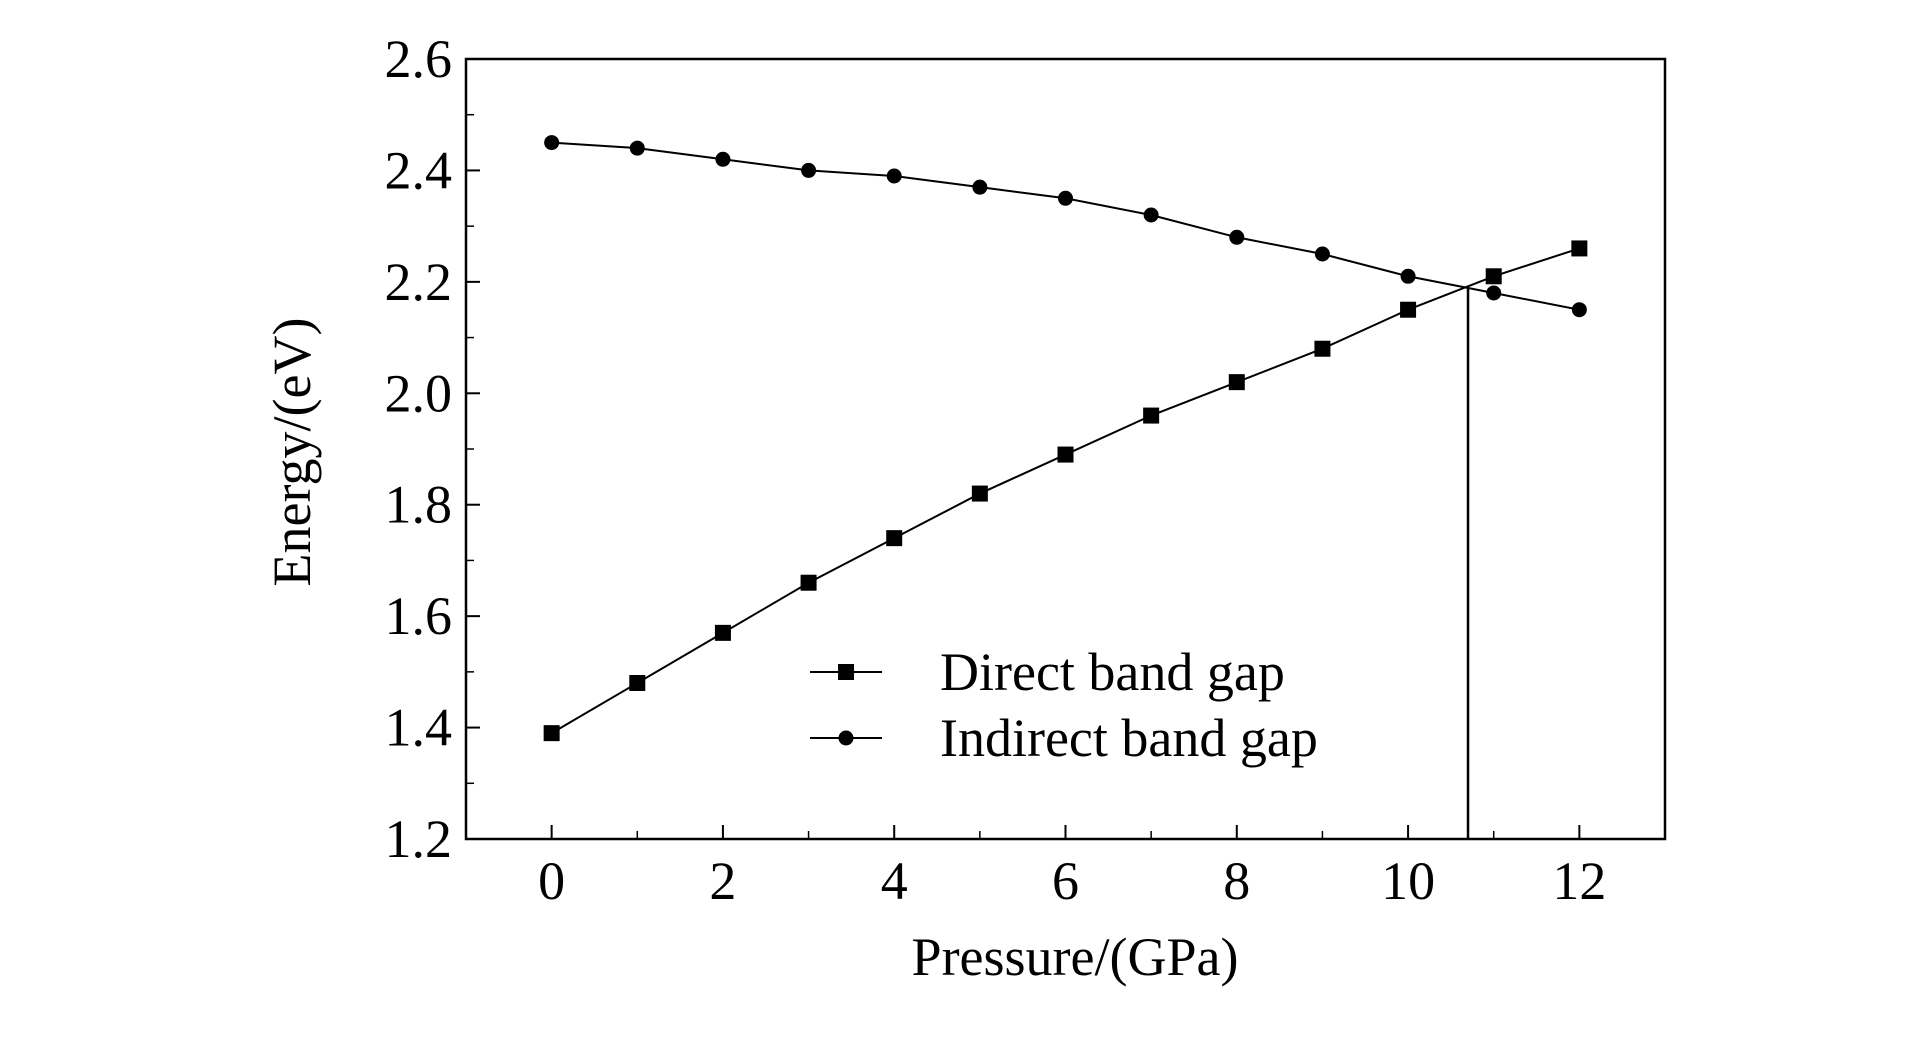 The width and height of the screenshot is (1923, 1044). Describe the element at coordinates (1236, 881) in the screenshot. I see `x-tick-label: 8` at that location.